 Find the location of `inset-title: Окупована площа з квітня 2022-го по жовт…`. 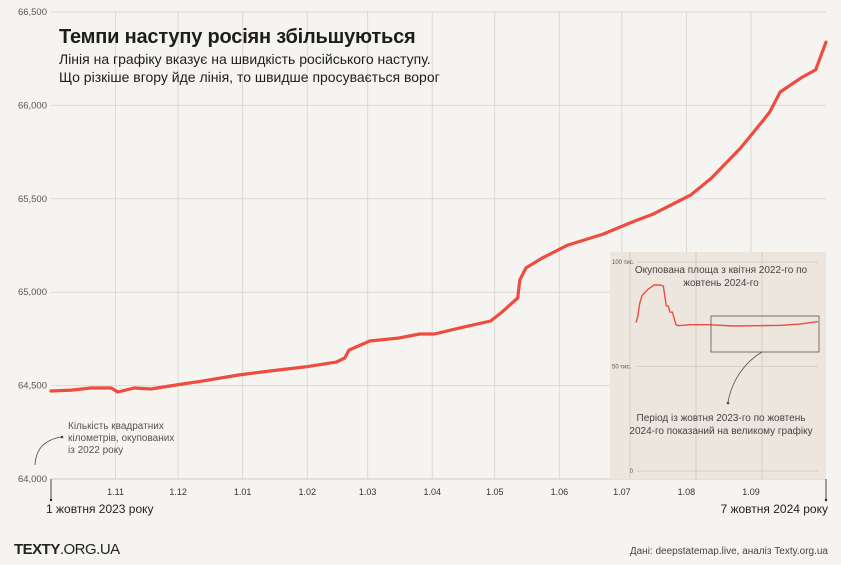

inset-title: Окупована площа з квітня 2022-го по жовт… is located at coordinates (721, 277).